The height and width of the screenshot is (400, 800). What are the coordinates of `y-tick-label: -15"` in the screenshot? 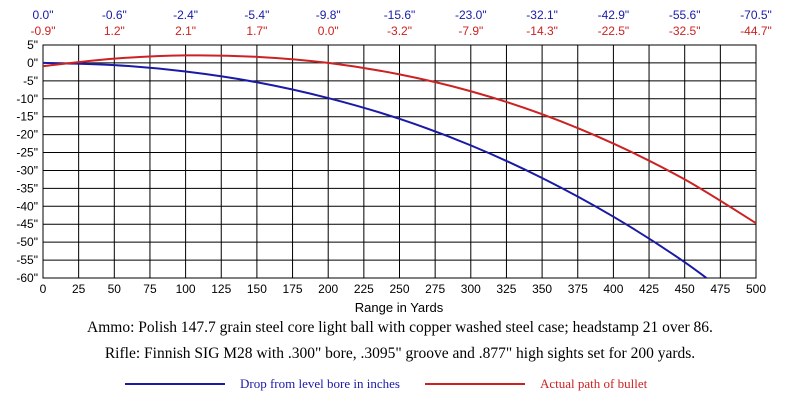 It's located at (27, 117).